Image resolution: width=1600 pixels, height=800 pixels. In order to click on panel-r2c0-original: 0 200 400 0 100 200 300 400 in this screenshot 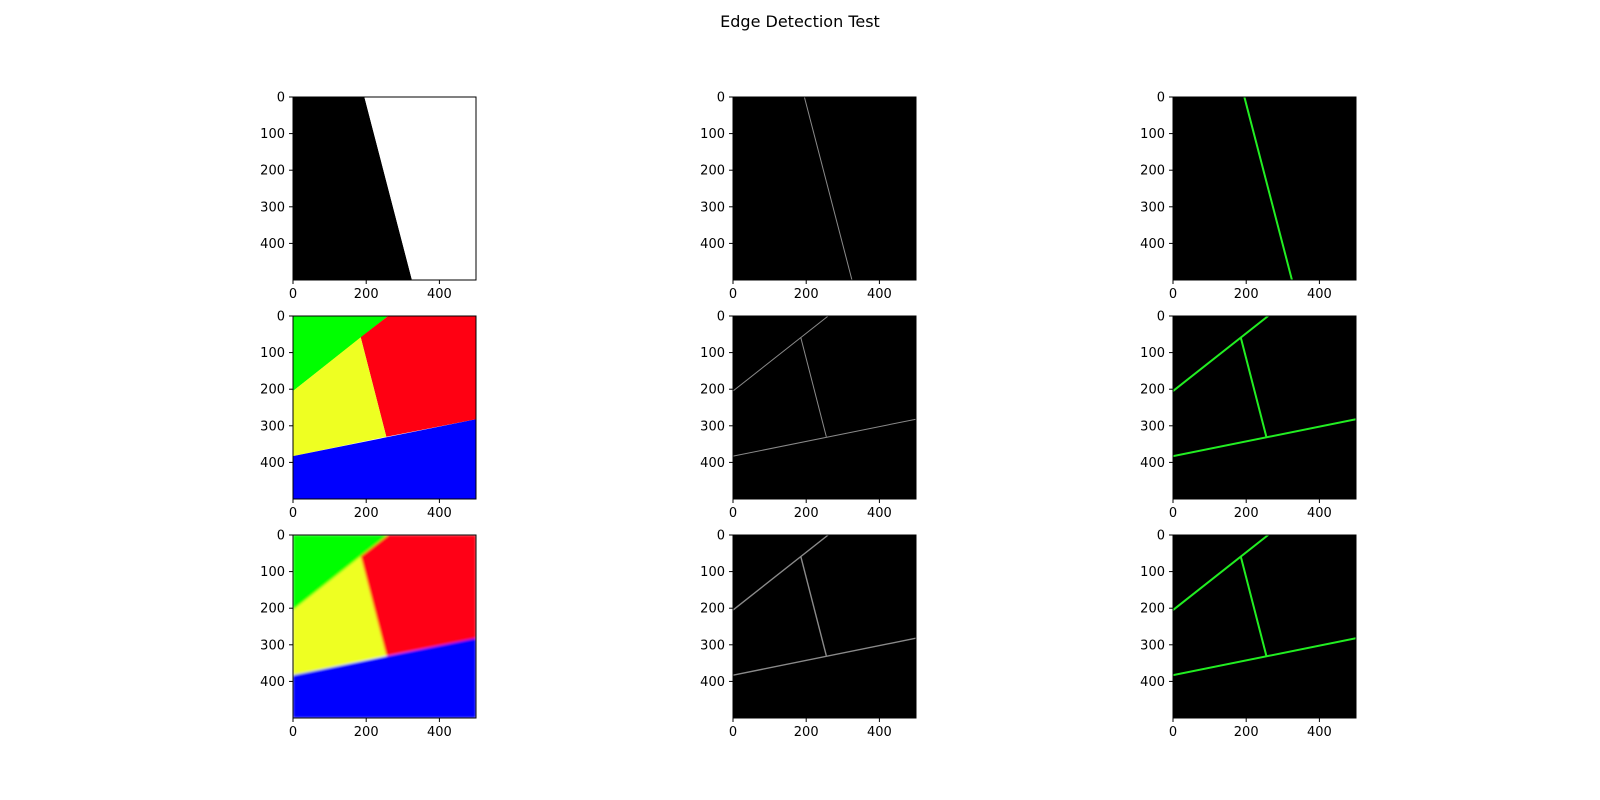, I will do `click(368, 634)`.